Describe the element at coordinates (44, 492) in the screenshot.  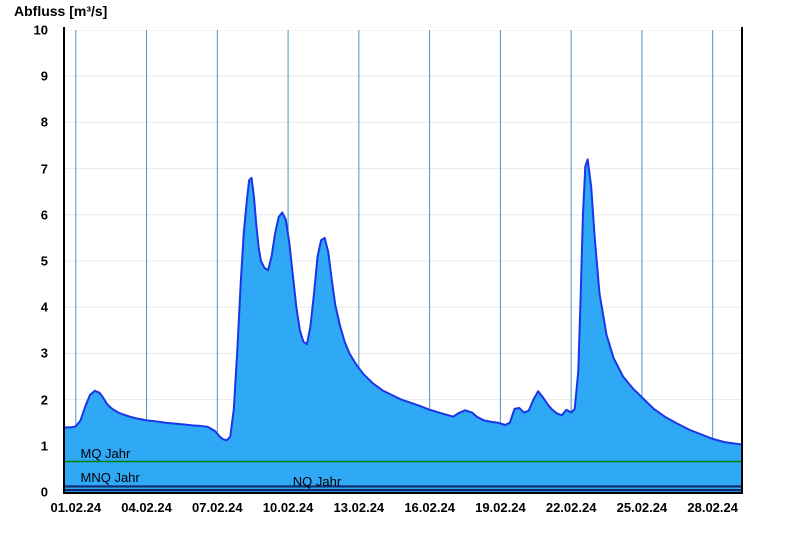
I see `y-tick-label: 0` at that location.